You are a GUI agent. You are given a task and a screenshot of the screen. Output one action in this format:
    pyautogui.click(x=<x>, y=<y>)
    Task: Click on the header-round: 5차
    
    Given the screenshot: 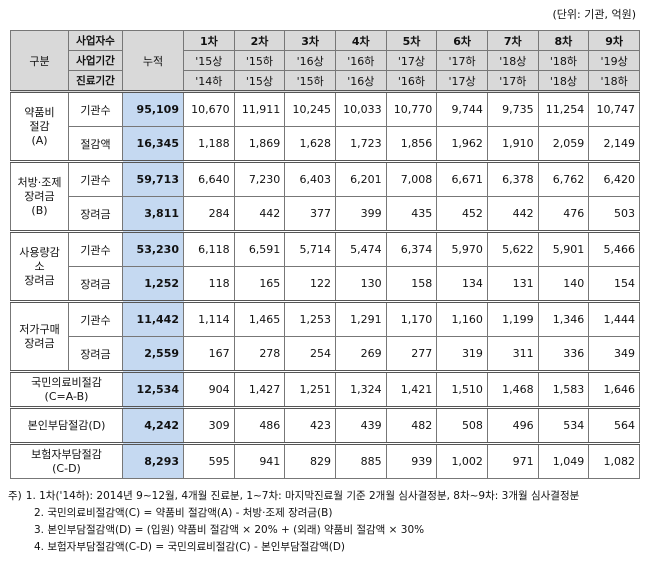 What is the action you would take?
    pyautogui.click(x=411, y=40)
    